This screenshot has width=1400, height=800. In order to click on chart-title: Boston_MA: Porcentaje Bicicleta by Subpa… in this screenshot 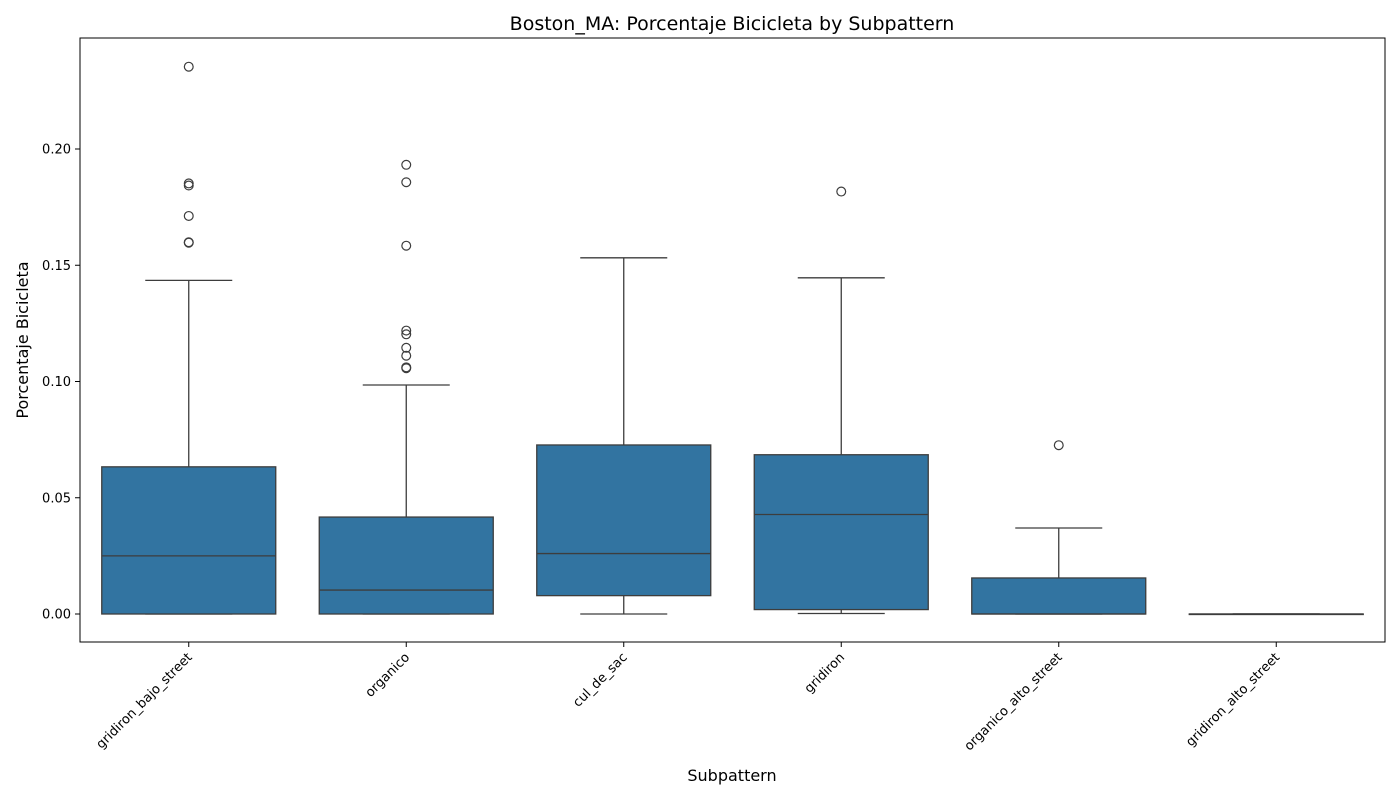, I will do `click(732, 24)`.